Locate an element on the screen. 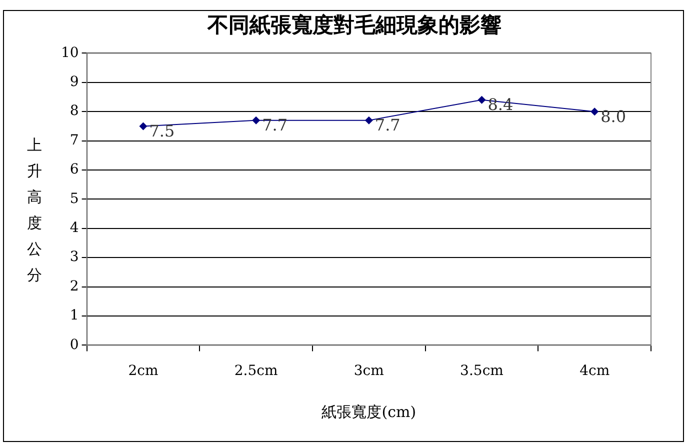 This screenshot has width=689, height=446. y-tick-label: 0 is located at coordinates (74, 344).